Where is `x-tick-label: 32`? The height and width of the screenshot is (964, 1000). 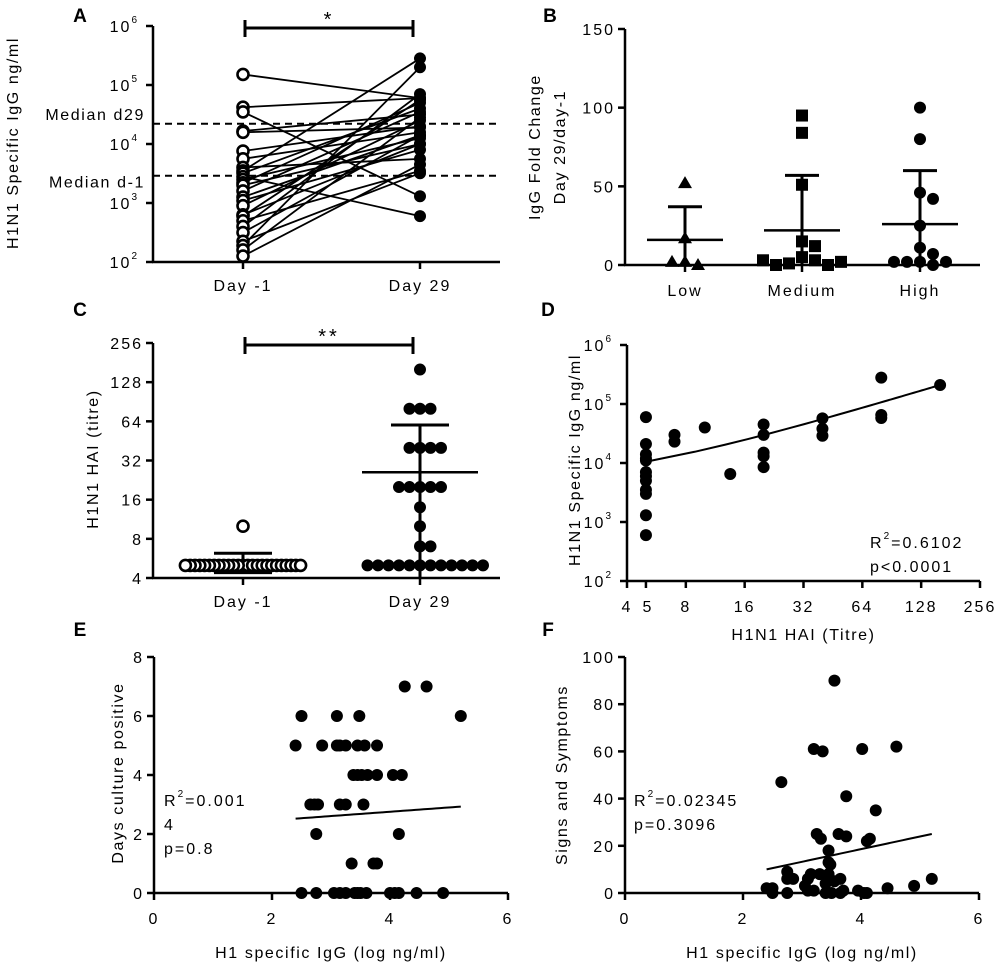
x-tick-label: 32 is located at coordinates (804, 607).